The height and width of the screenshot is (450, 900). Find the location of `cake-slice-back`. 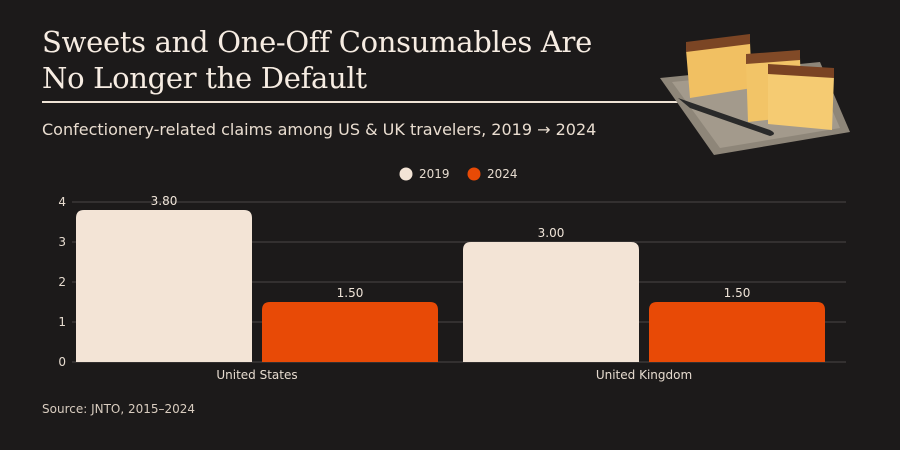

cake-slice-back is located at coordinates (719, 70).